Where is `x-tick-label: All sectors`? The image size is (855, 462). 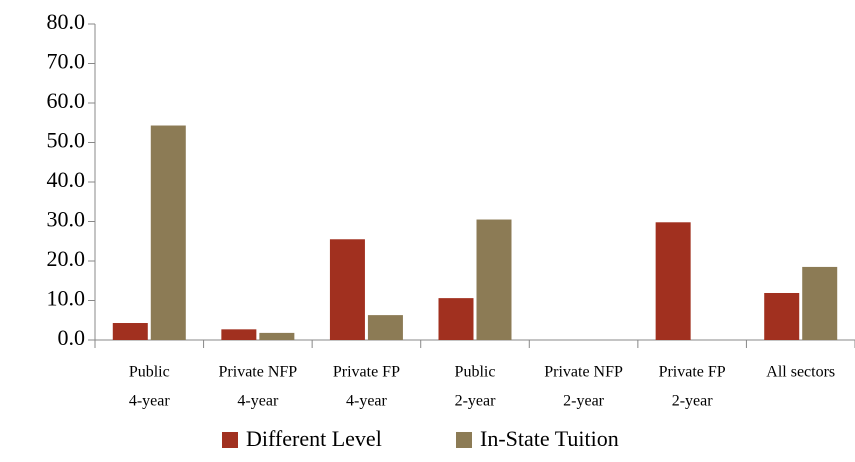
x-tick-label: All sectors is located at coordinates (800, 372).